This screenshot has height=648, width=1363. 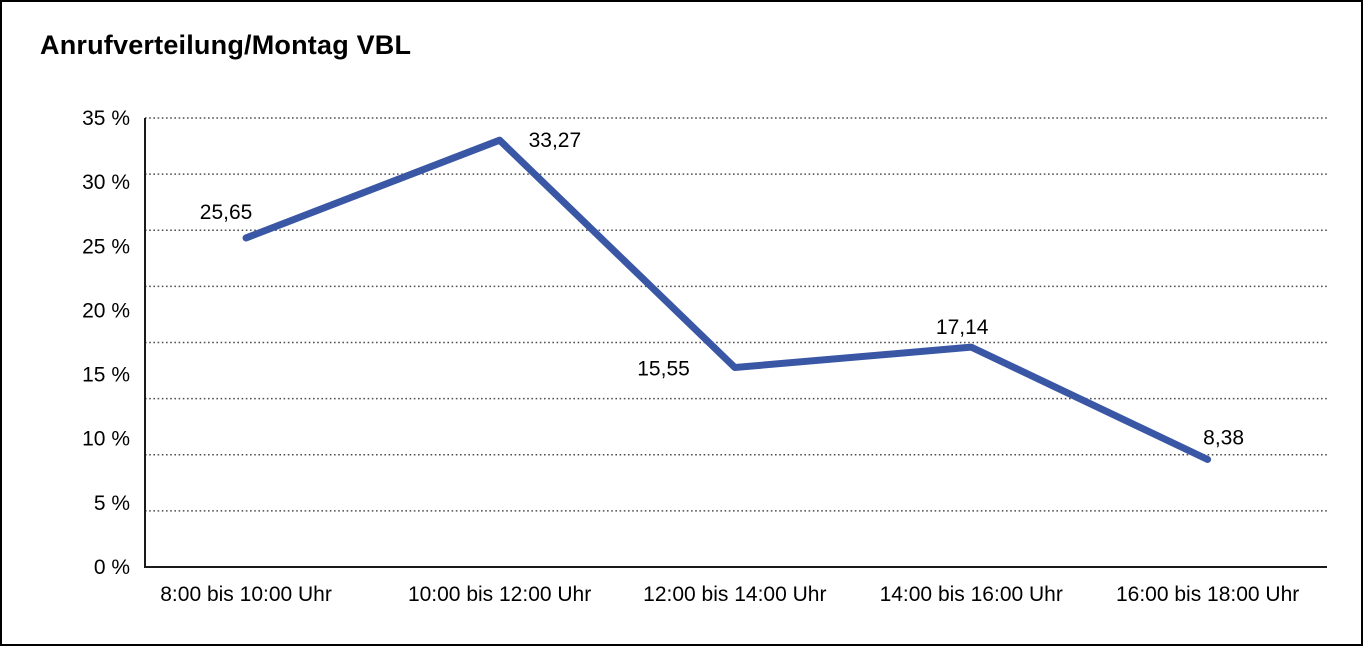 What do you see at coordinates (971, 594) in the screenshot?
I see `x-tick-label: 14:00 bis 16:00 Uhr` at bounding box center [971, 594].